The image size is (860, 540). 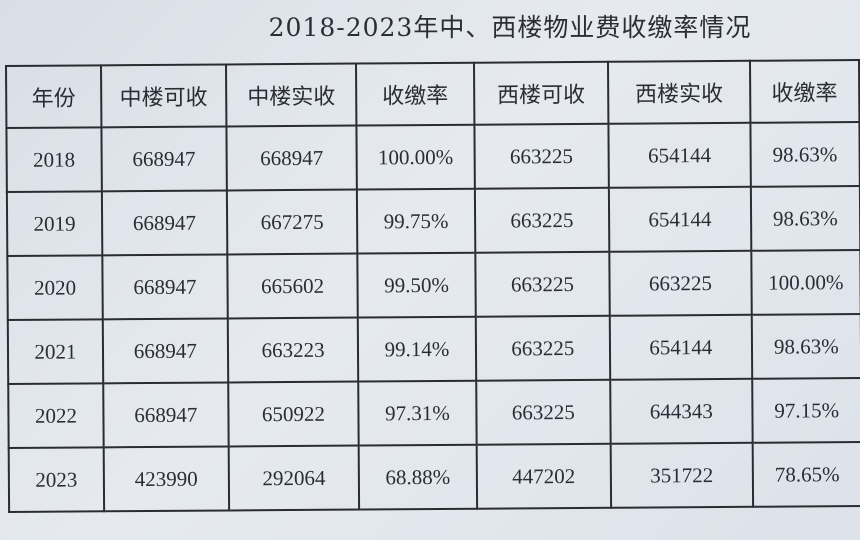 I want to click on document-title: 2018-2023年中、西楼物业费收缴率情况, so click(x=510, y=27).